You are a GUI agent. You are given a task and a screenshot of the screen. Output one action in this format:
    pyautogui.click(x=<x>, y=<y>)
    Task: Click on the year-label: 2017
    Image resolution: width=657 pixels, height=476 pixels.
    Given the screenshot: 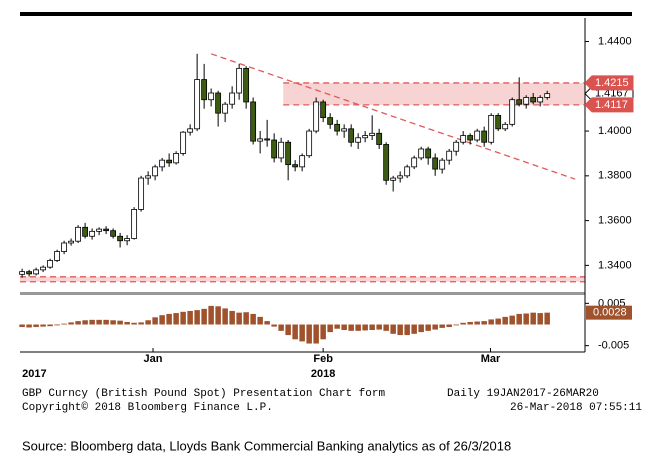 What is the action you would take?
    pyautogui.click(x=34, y=374)
    